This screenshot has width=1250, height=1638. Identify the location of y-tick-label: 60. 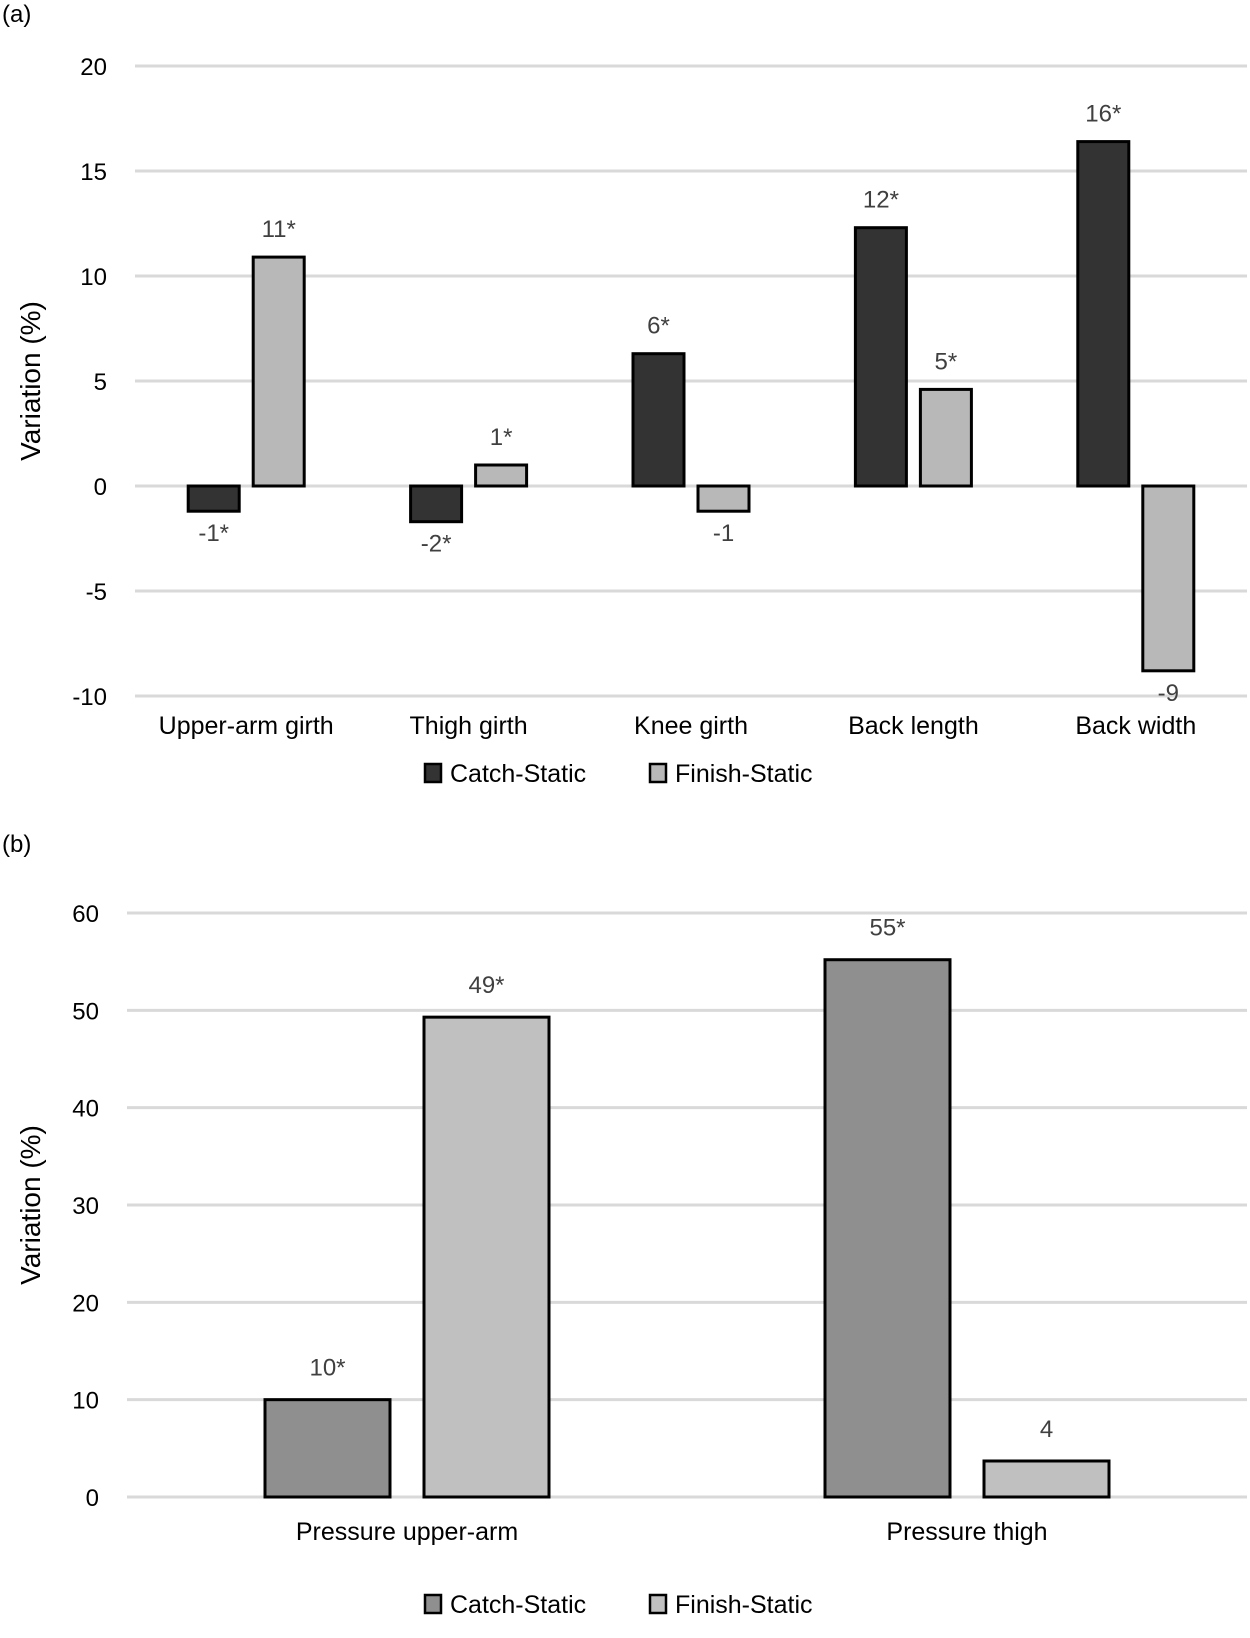
(85, 914).